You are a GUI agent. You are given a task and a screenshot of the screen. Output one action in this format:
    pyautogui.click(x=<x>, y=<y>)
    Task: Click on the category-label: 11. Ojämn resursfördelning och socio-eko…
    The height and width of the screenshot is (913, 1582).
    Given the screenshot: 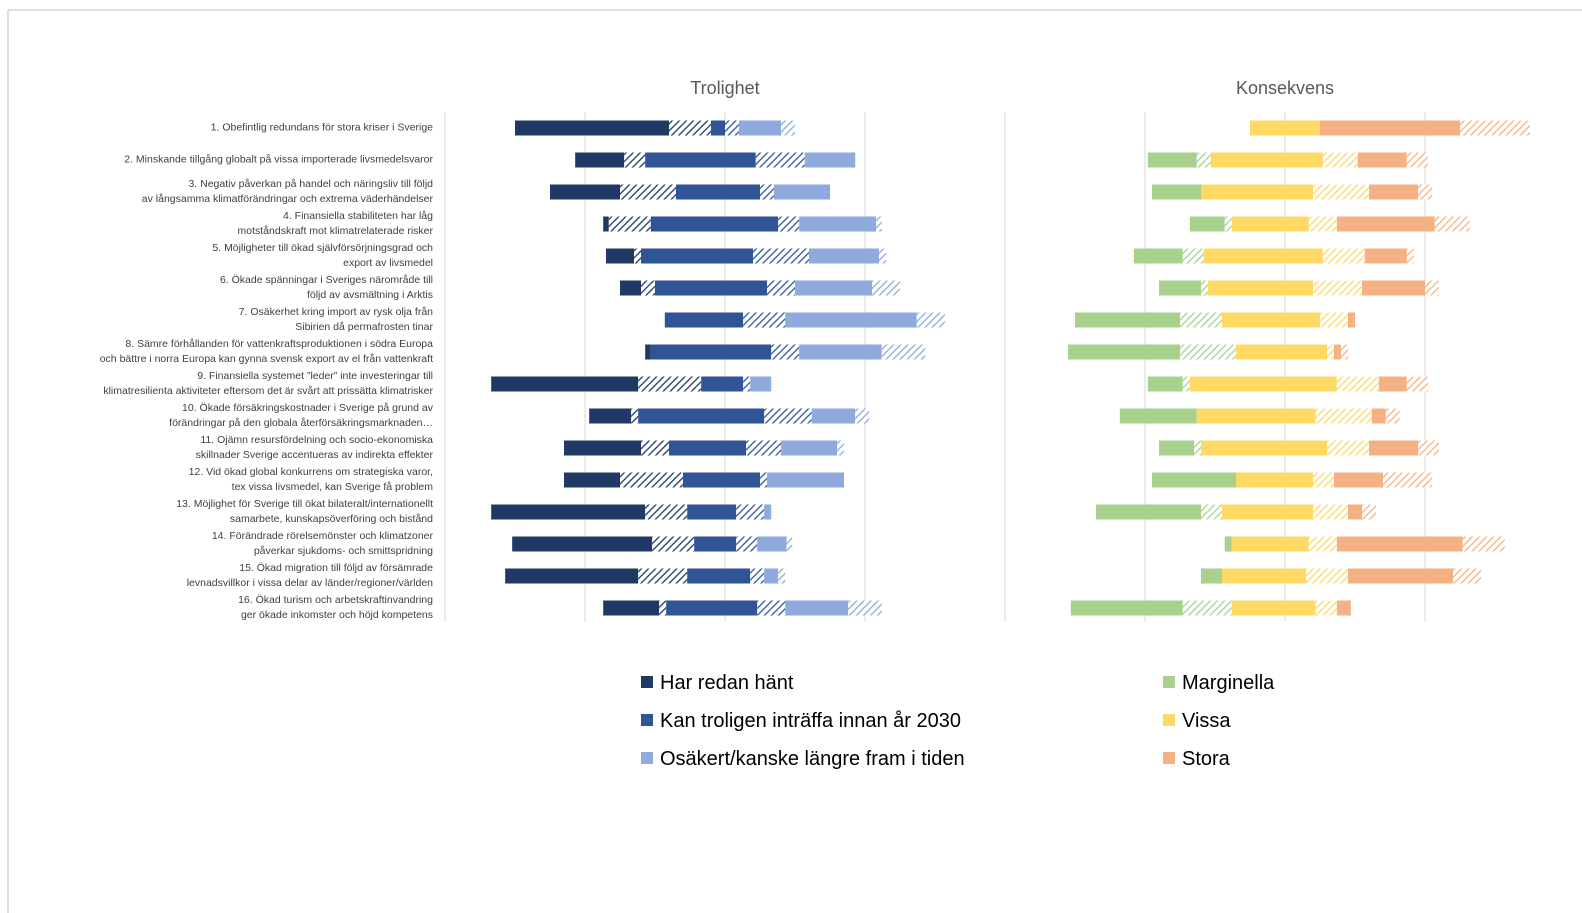 What is the action you would take?
    pyautogui.click(x=314, y=447)
    